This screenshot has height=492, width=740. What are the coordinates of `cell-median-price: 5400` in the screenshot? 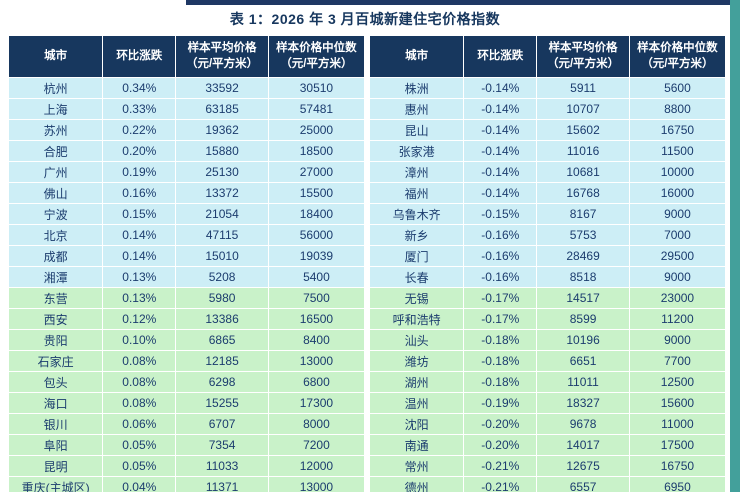 It's located at (316, 277).